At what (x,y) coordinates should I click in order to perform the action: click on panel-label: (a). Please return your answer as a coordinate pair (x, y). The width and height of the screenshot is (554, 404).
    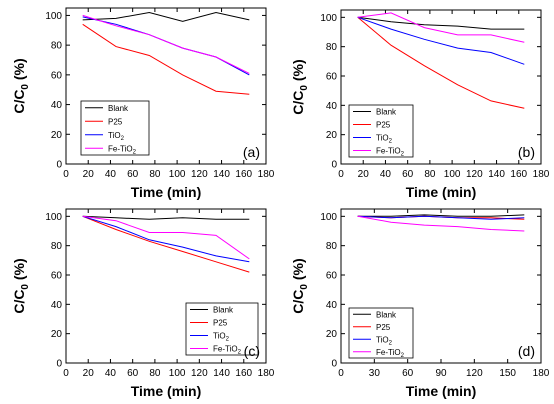
    Looking at the image, I should click on (251, 152).